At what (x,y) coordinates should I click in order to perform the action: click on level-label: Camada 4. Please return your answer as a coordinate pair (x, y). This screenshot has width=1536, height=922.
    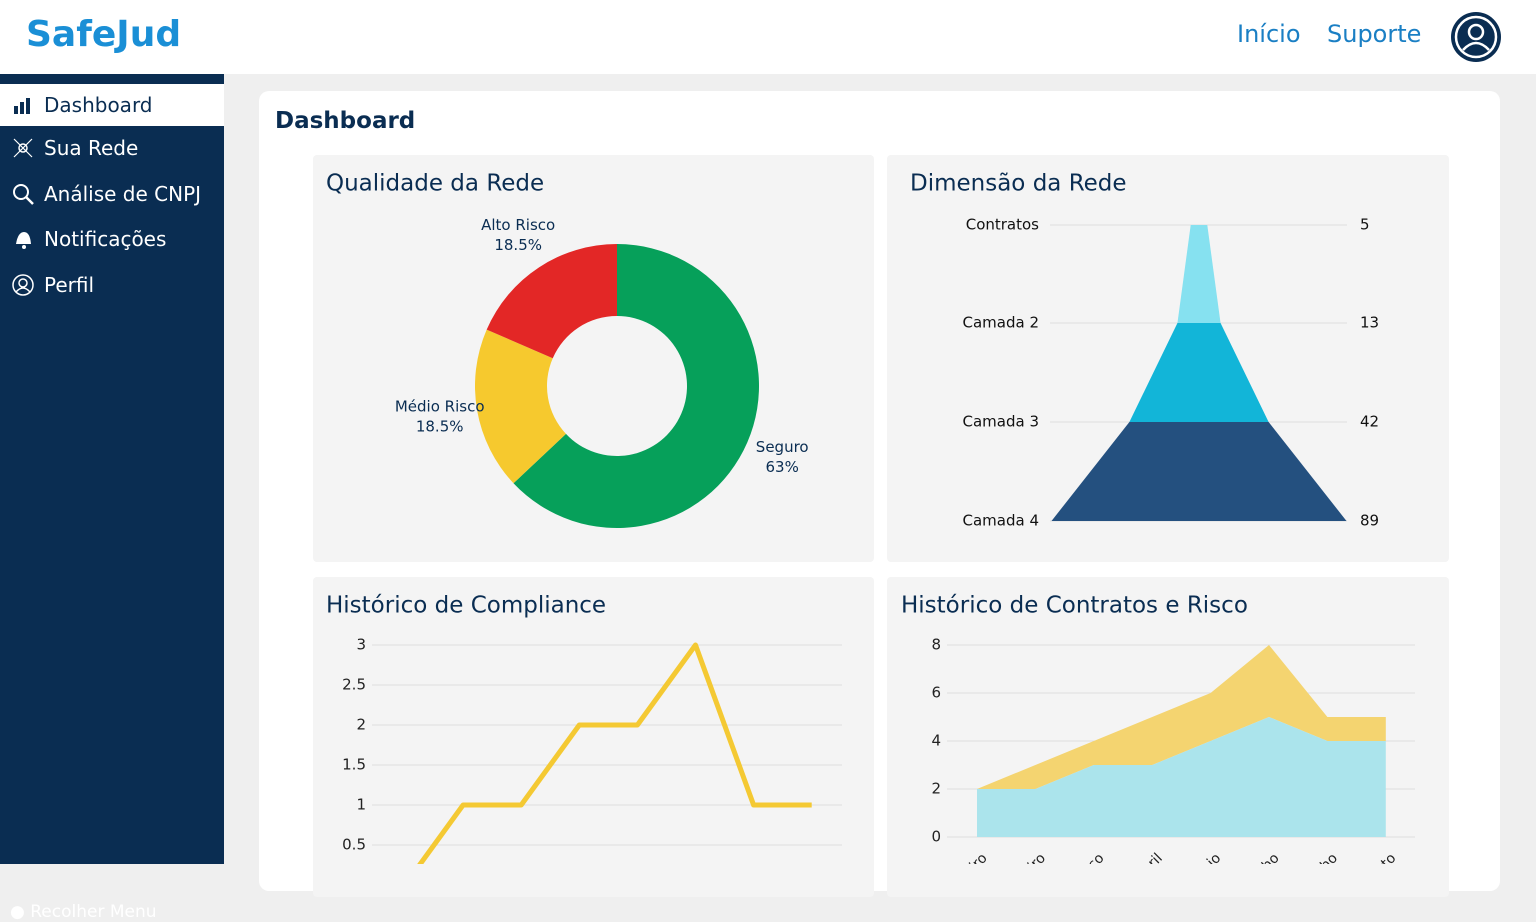
    Looking at the image, I should click on (1001, 521).